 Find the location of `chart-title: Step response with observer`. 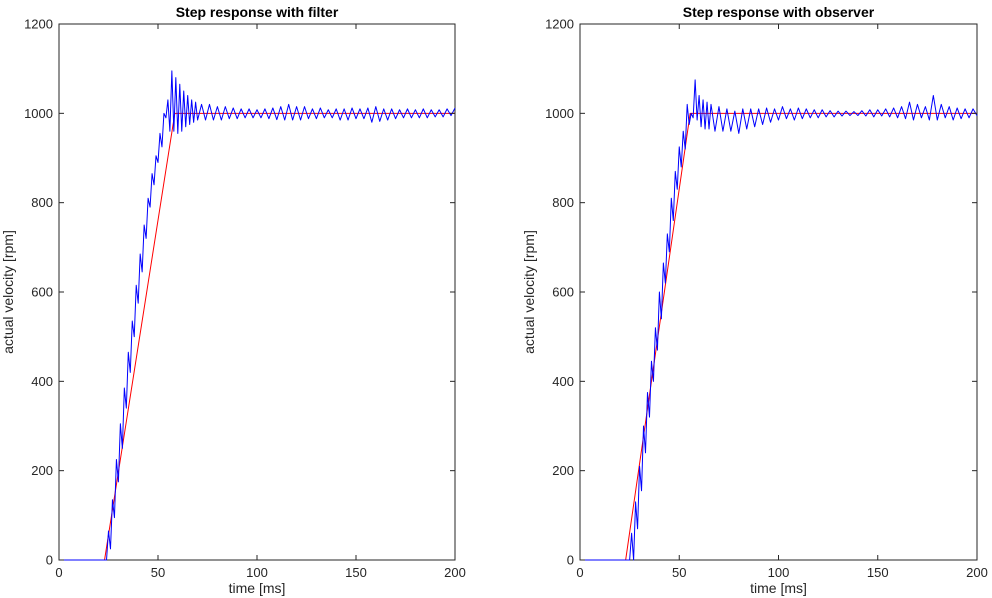

chart-title: Step response with observer is located at coordinates (779, 12).